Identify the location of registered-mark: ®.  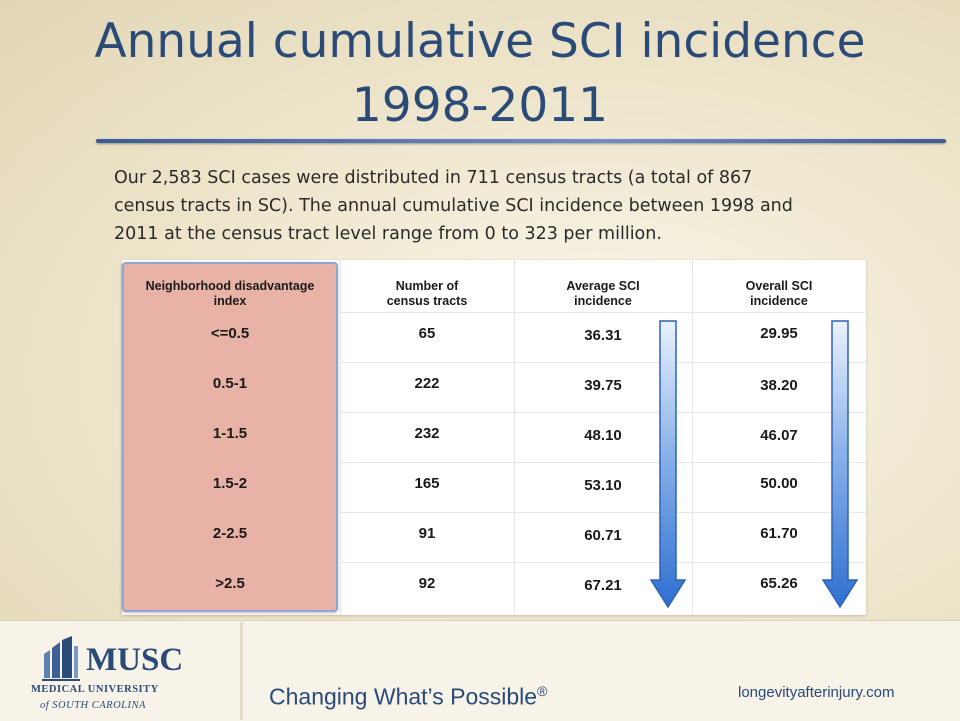
(542, 691).